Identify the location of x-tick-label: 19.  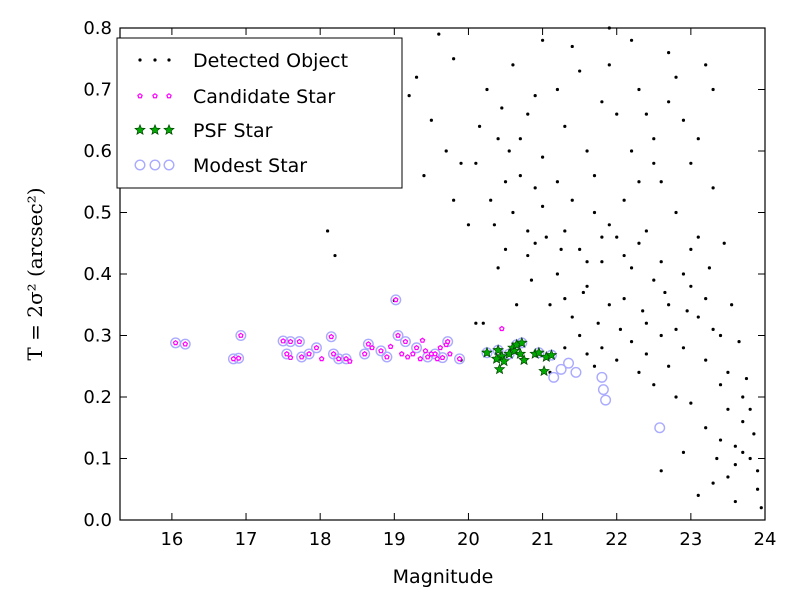
(394, 539).